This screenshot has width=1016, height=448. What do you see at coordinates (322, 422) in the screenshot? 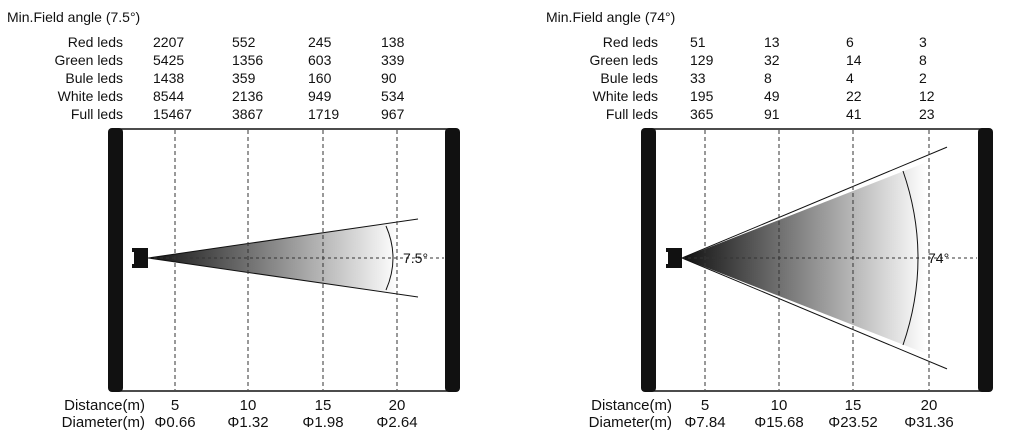
I see `diameter-value: Φ1.98` at bounding box center [322, 422].